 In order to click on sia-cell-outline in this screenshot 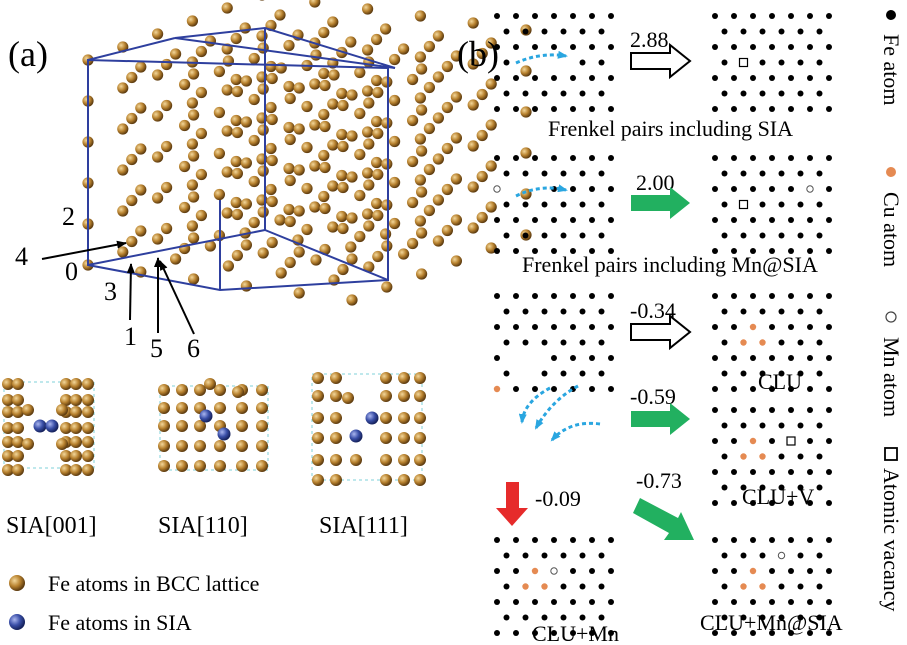, I will do `click(214, 428)`.